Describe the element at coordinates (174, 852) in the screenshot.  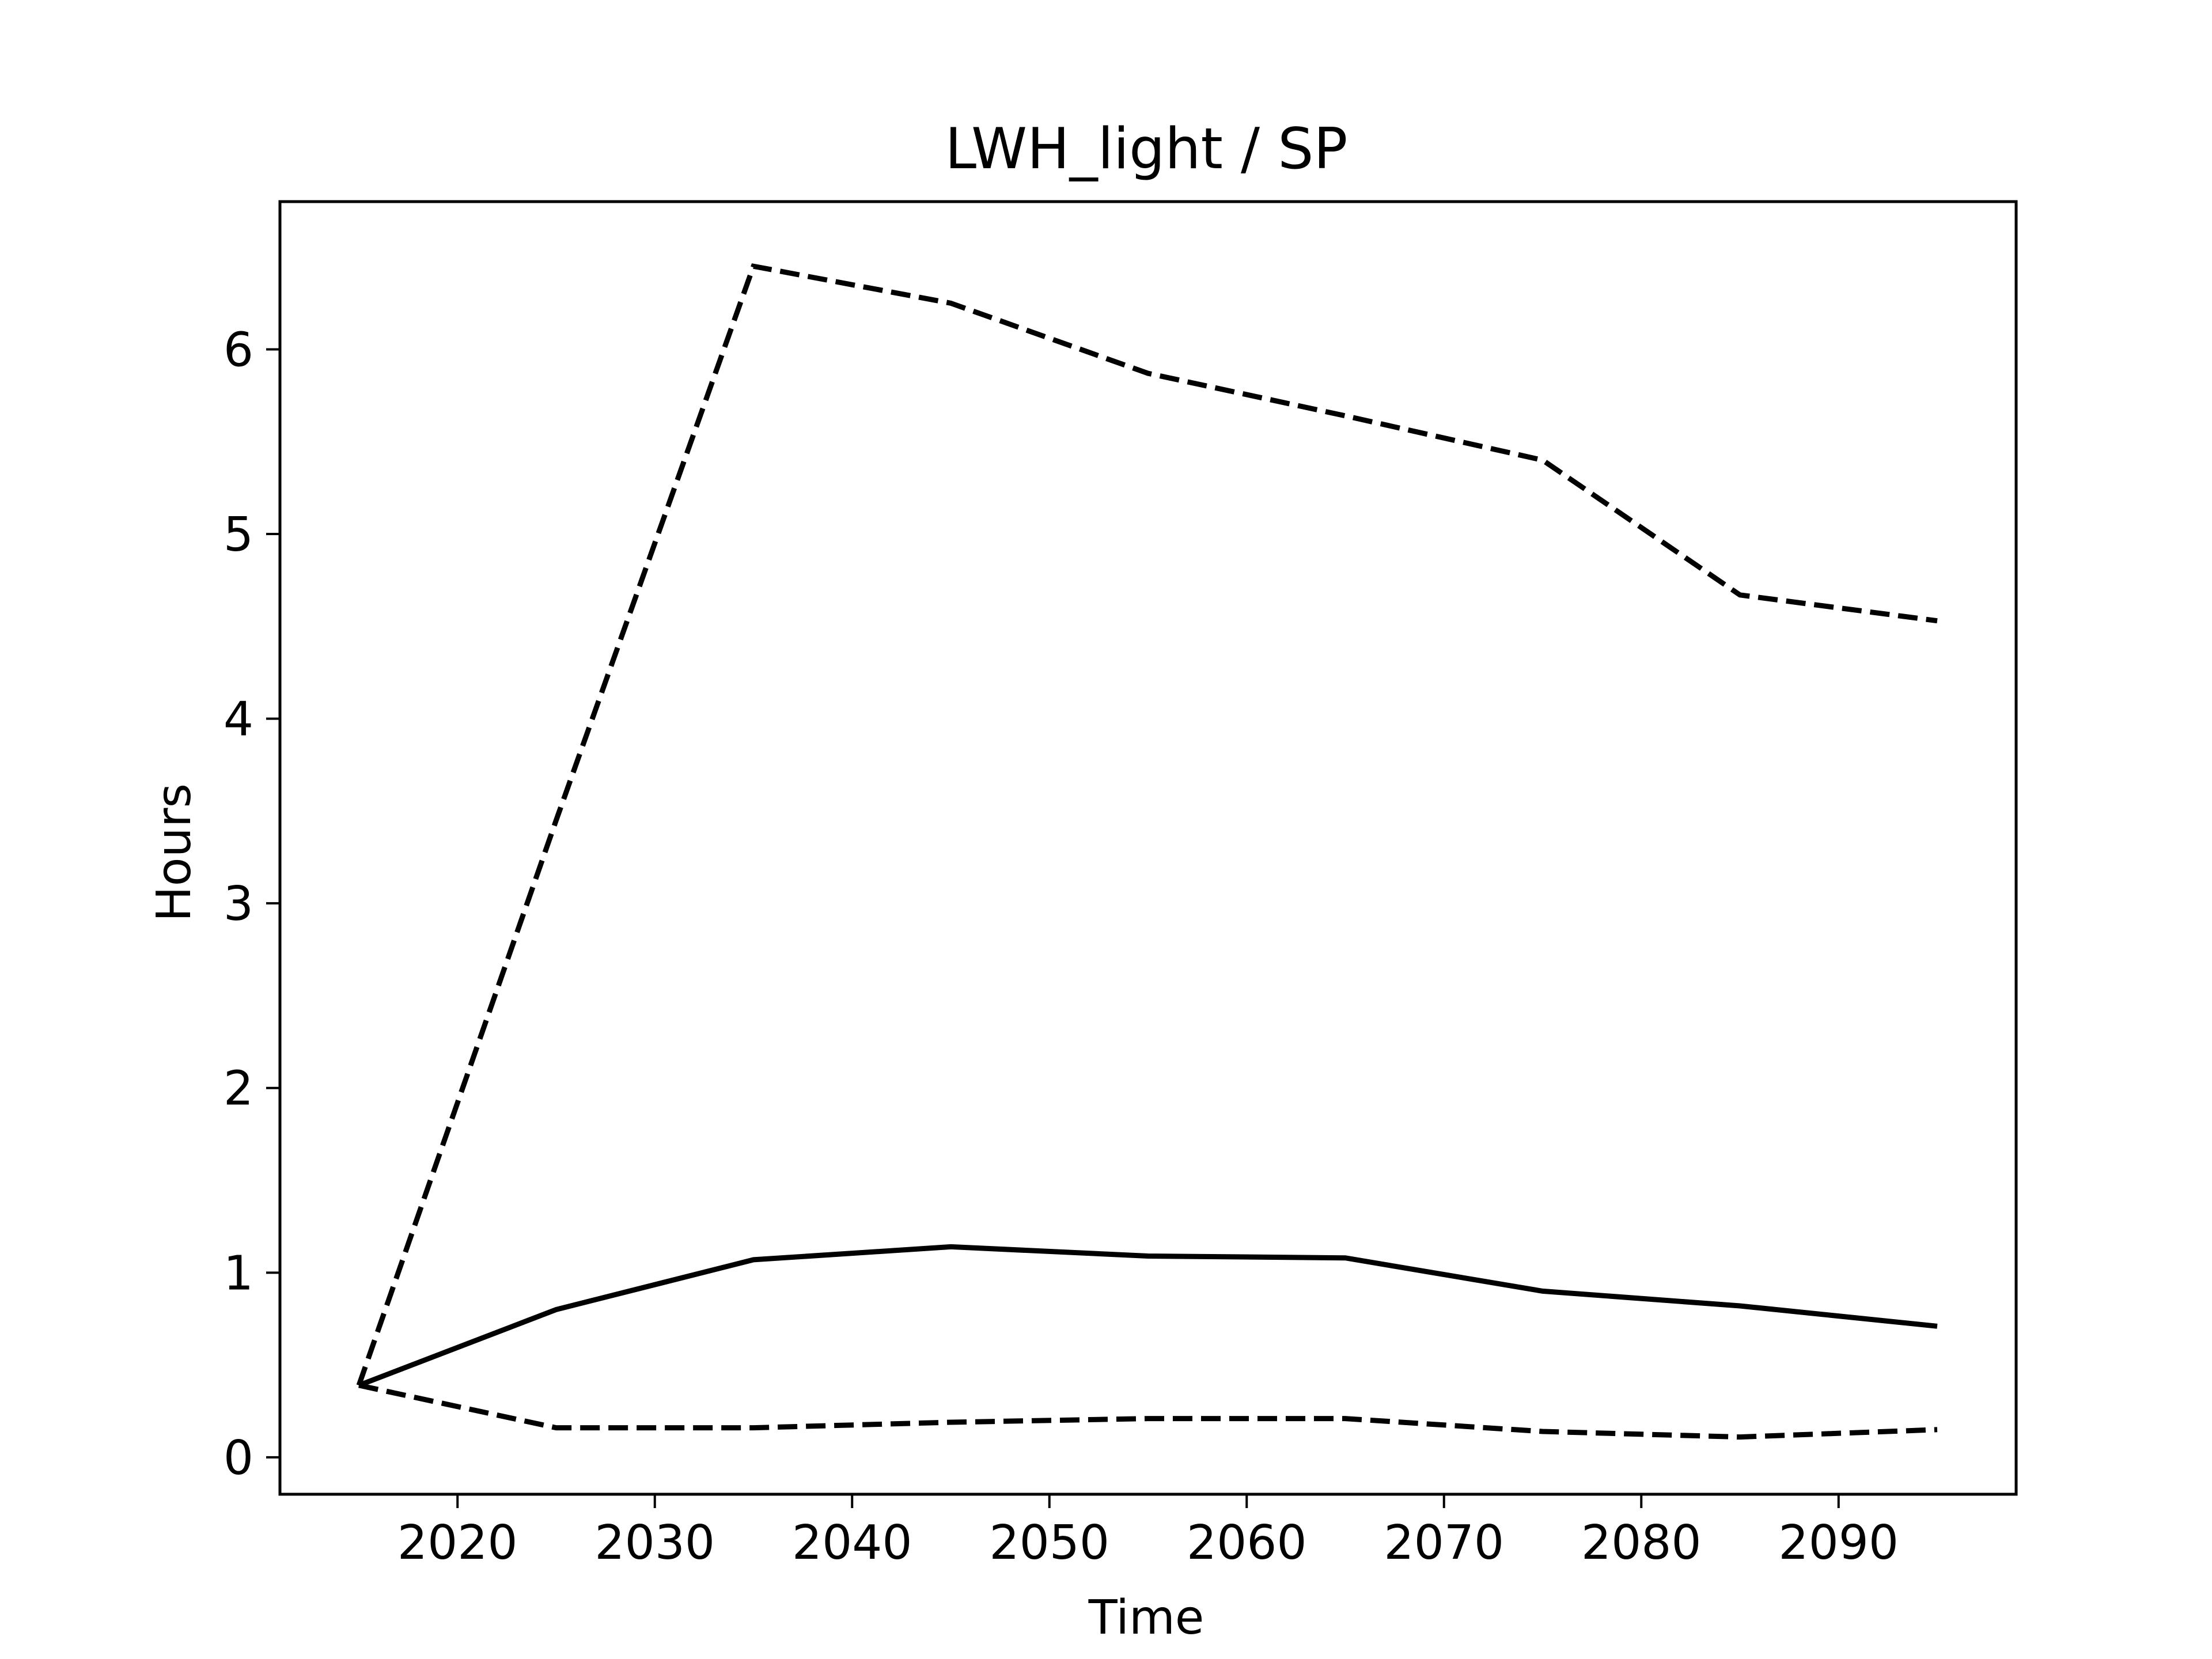
I see `y-axis-label: Hours` at that location.